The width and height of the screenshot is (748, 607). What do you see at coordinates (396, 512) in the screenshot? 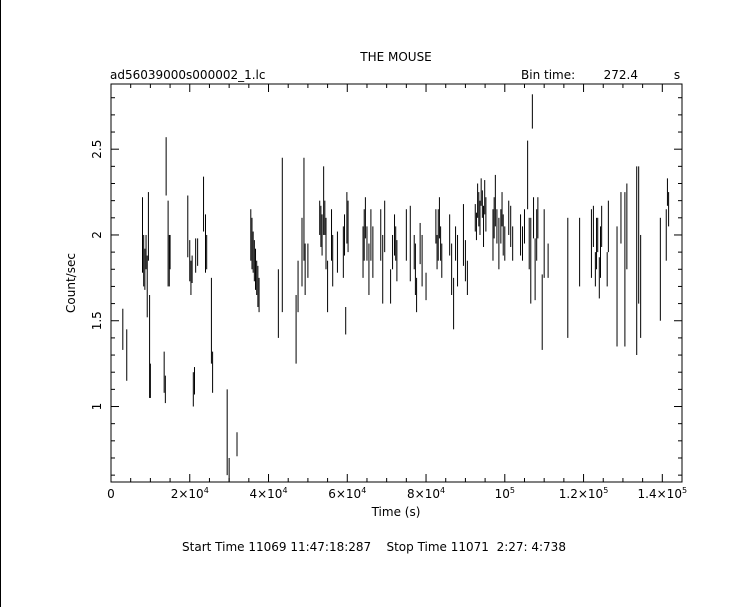
I see `x-axis-label: Time (s)` at bounding box center [396, 512].